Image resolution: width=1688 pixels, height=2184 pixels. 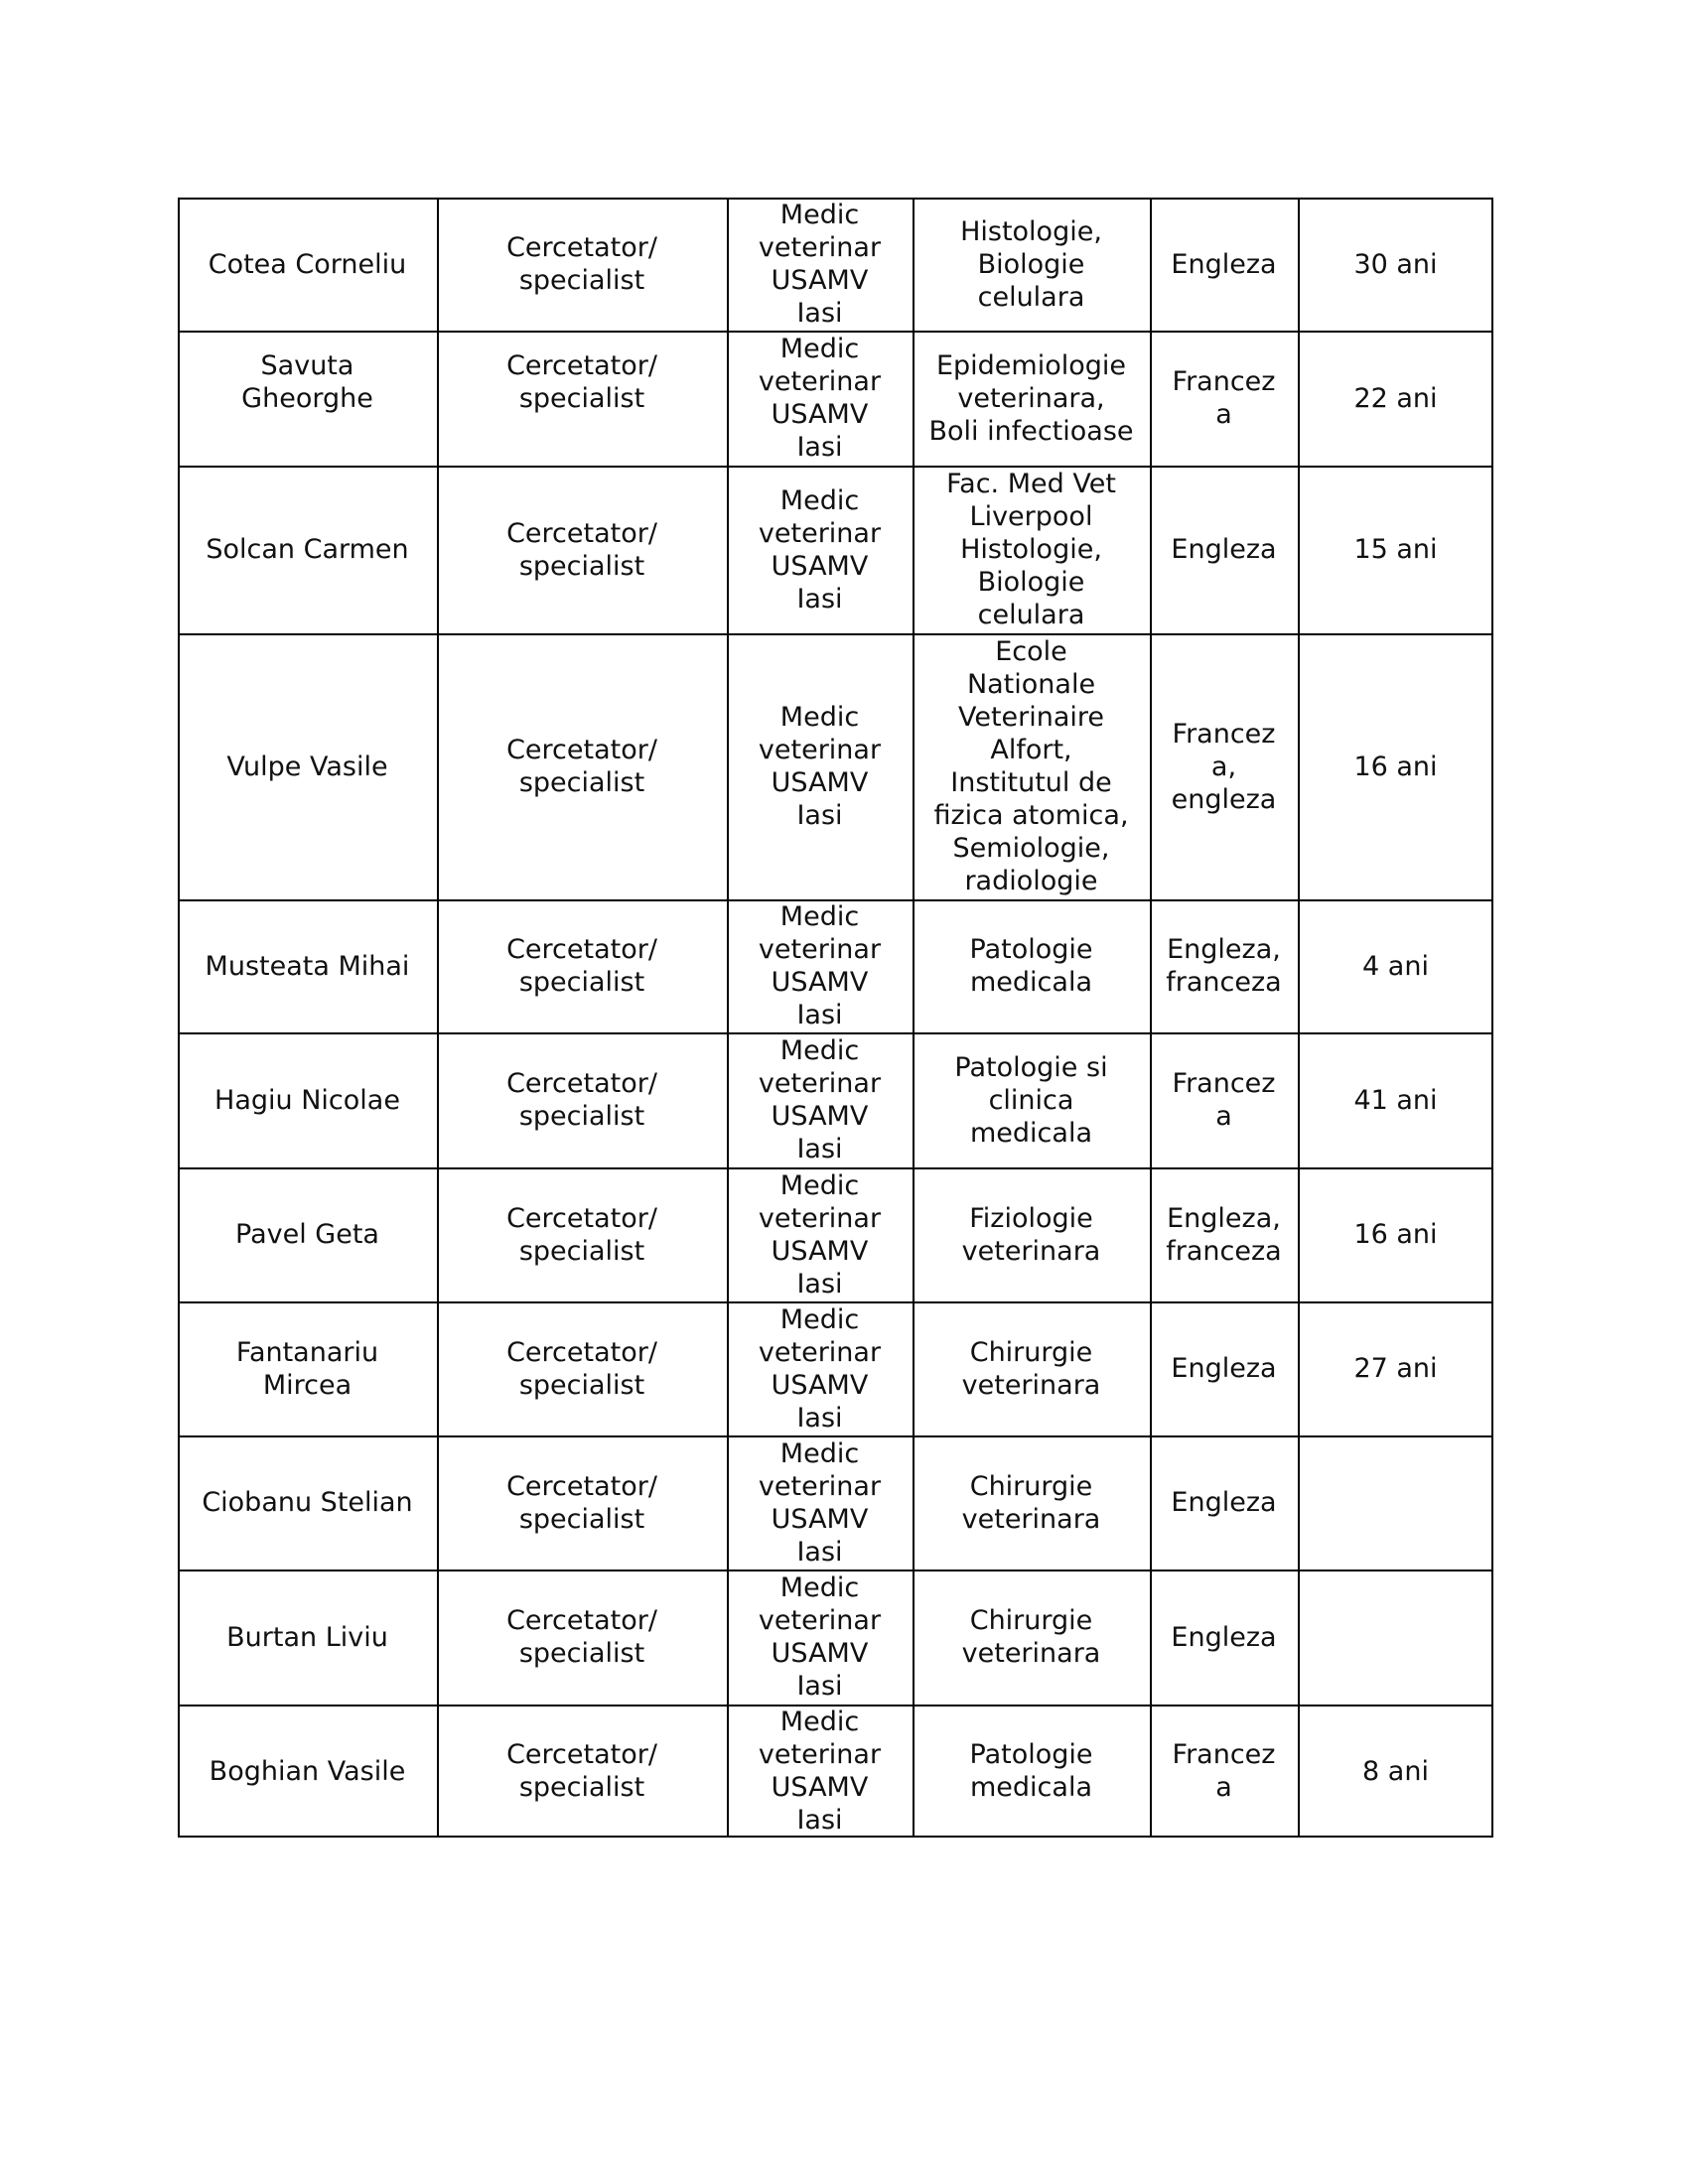 I want to click on cell-text-line: engleza, so click(x=1224, y=799).